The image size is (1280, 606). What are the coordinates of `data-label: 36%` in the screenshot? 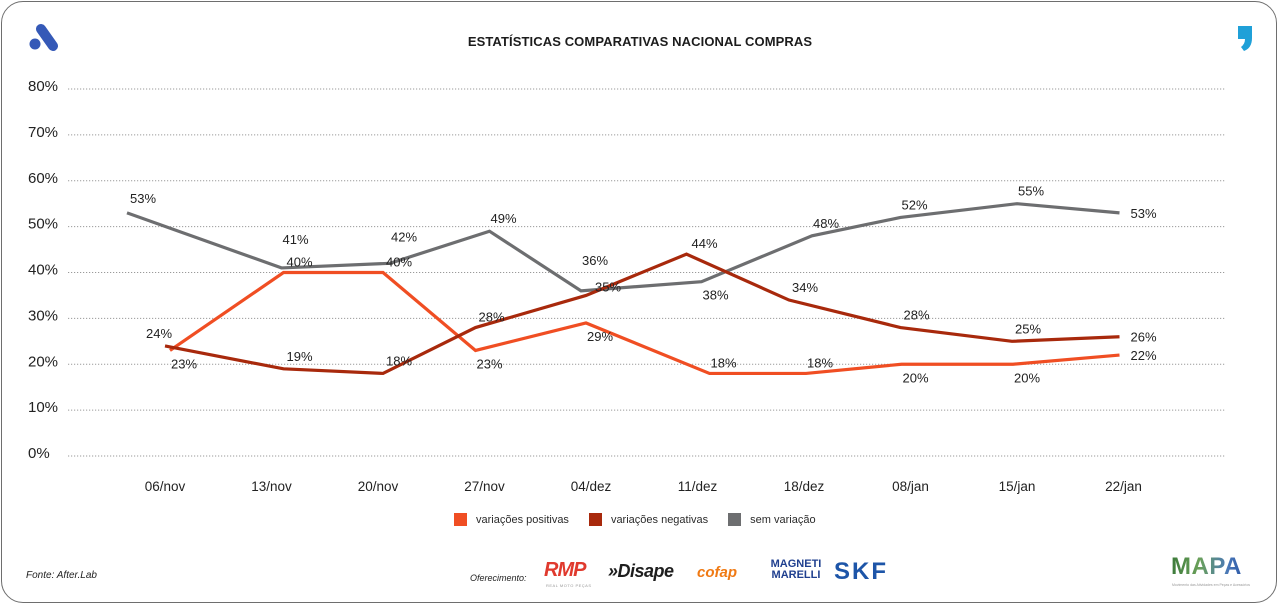 It's located at (595, 260).